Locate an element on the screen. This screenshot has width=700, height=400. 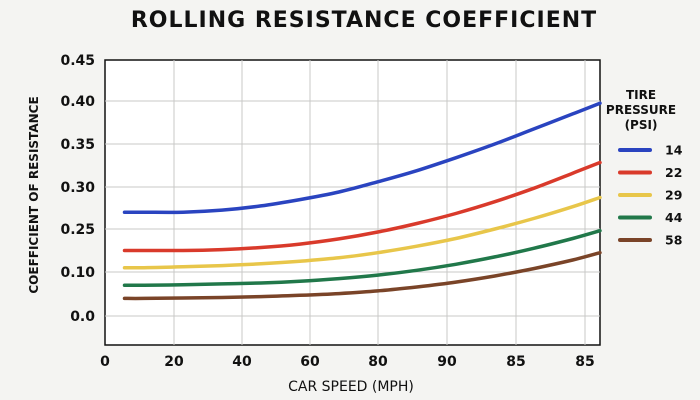
y-tick-label: 0.40 is located at coordinates (77, 102).